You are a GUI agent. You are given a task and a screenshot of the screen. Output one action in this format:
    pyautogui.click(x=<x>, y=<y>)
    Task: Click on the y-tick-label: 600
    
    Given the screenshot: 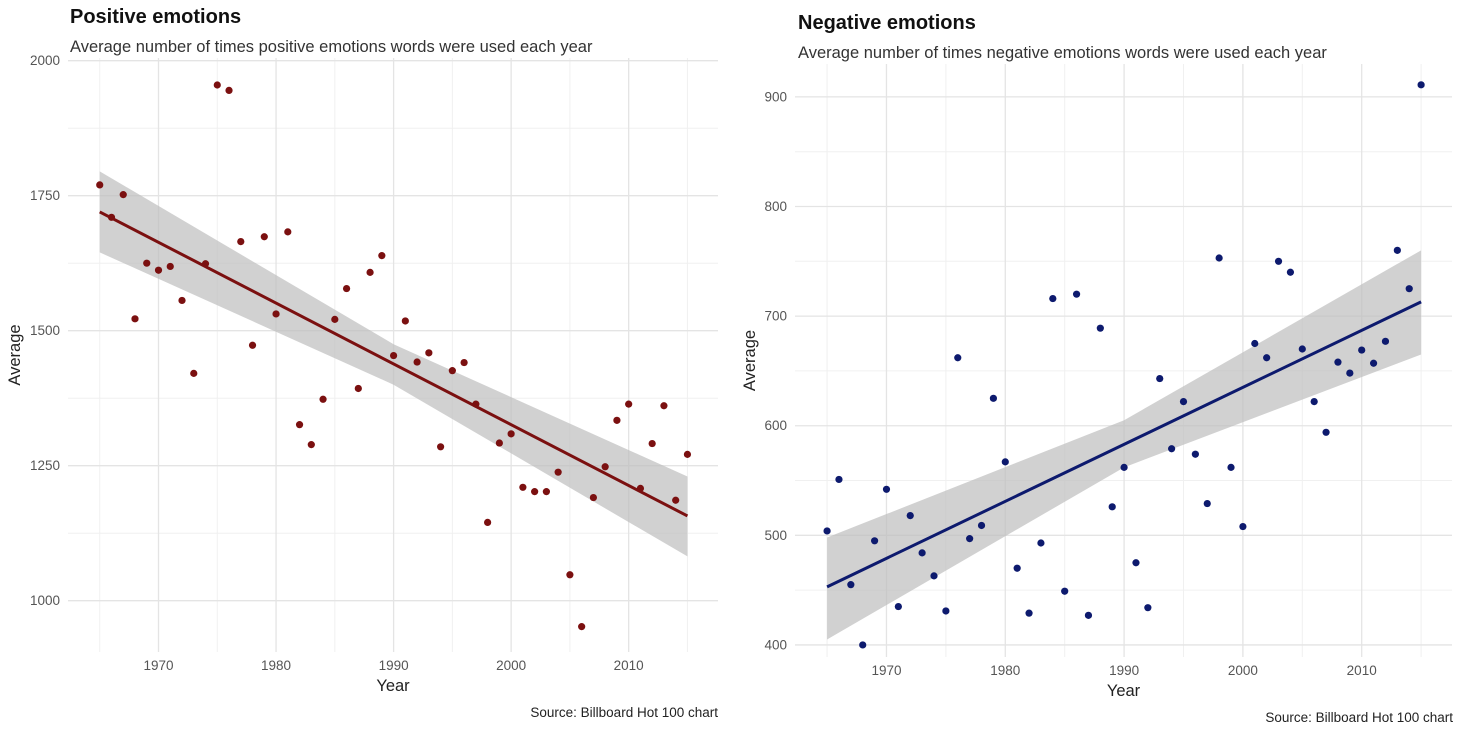 What is the action you would take?
    pyautogui.click(x=775, y=425)
    